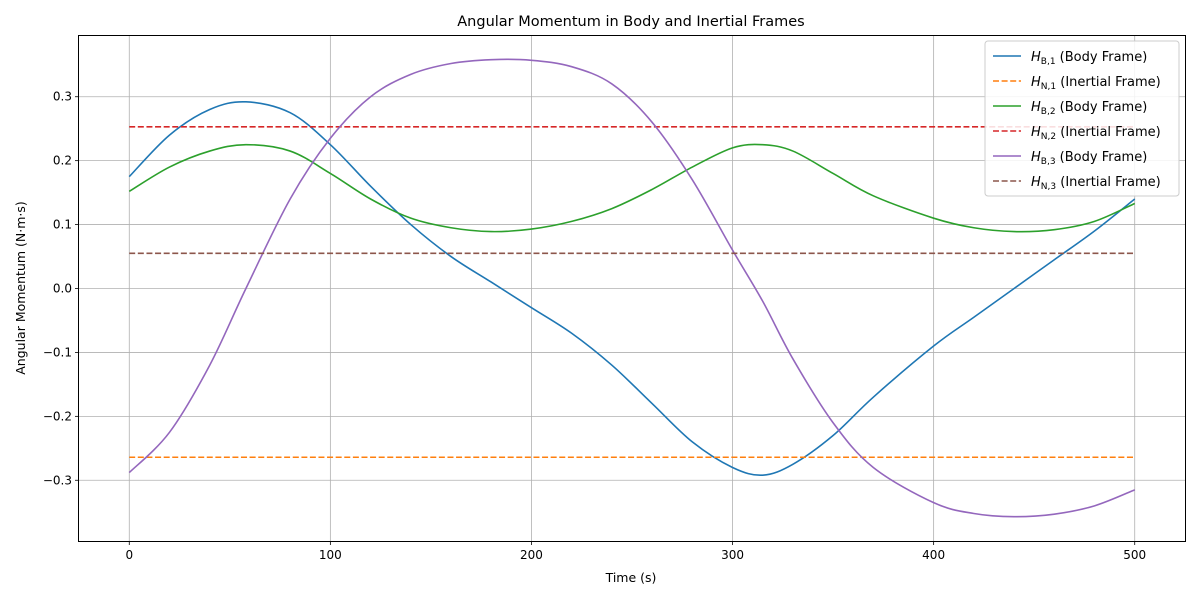 This screenshot has width=1200, height=600. I want to click on x-tick-label: 300, so click(732, 555).